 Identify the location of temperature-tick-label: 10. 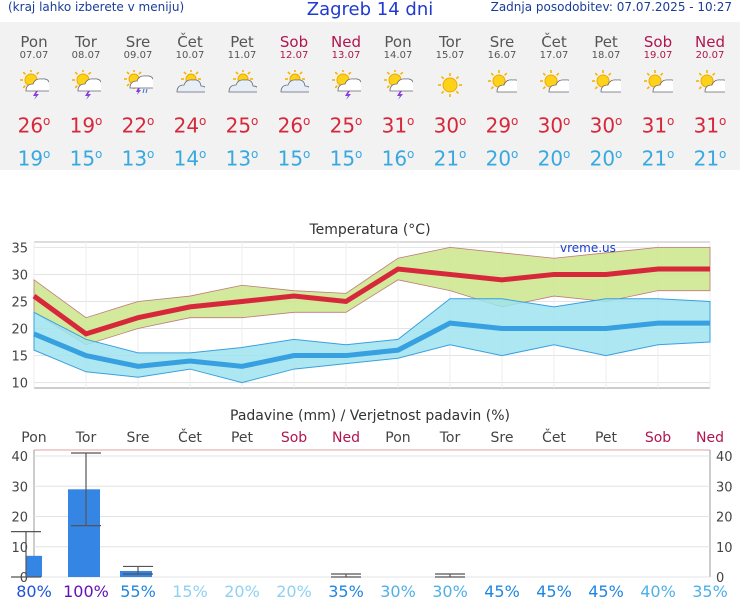
(19, 384).